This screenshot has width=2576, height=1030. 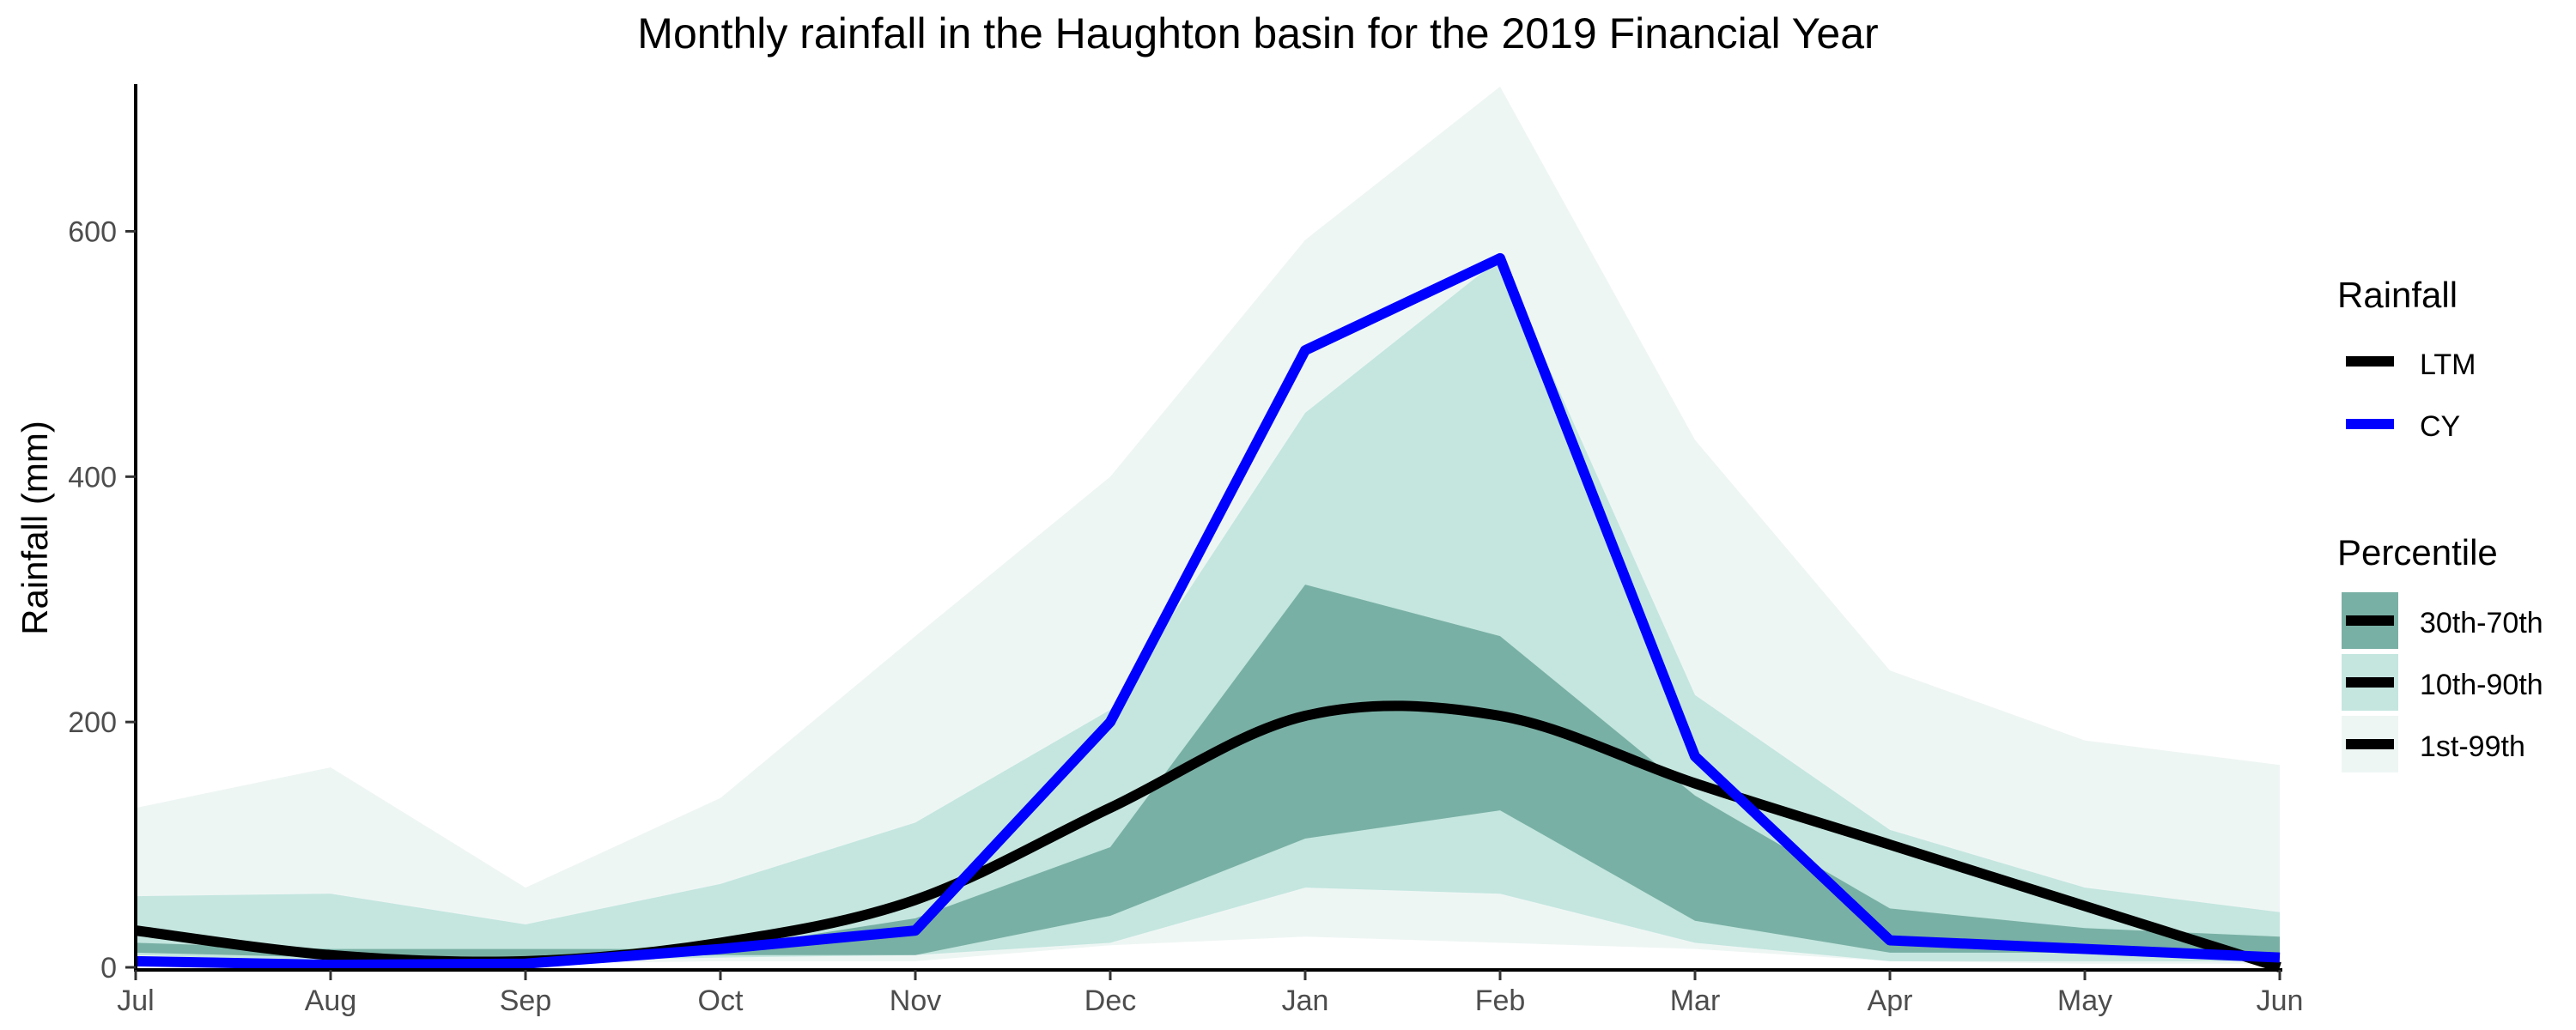 I want to click on legend-10-90-label: 10th-90th, so click(x=2481, y=685).